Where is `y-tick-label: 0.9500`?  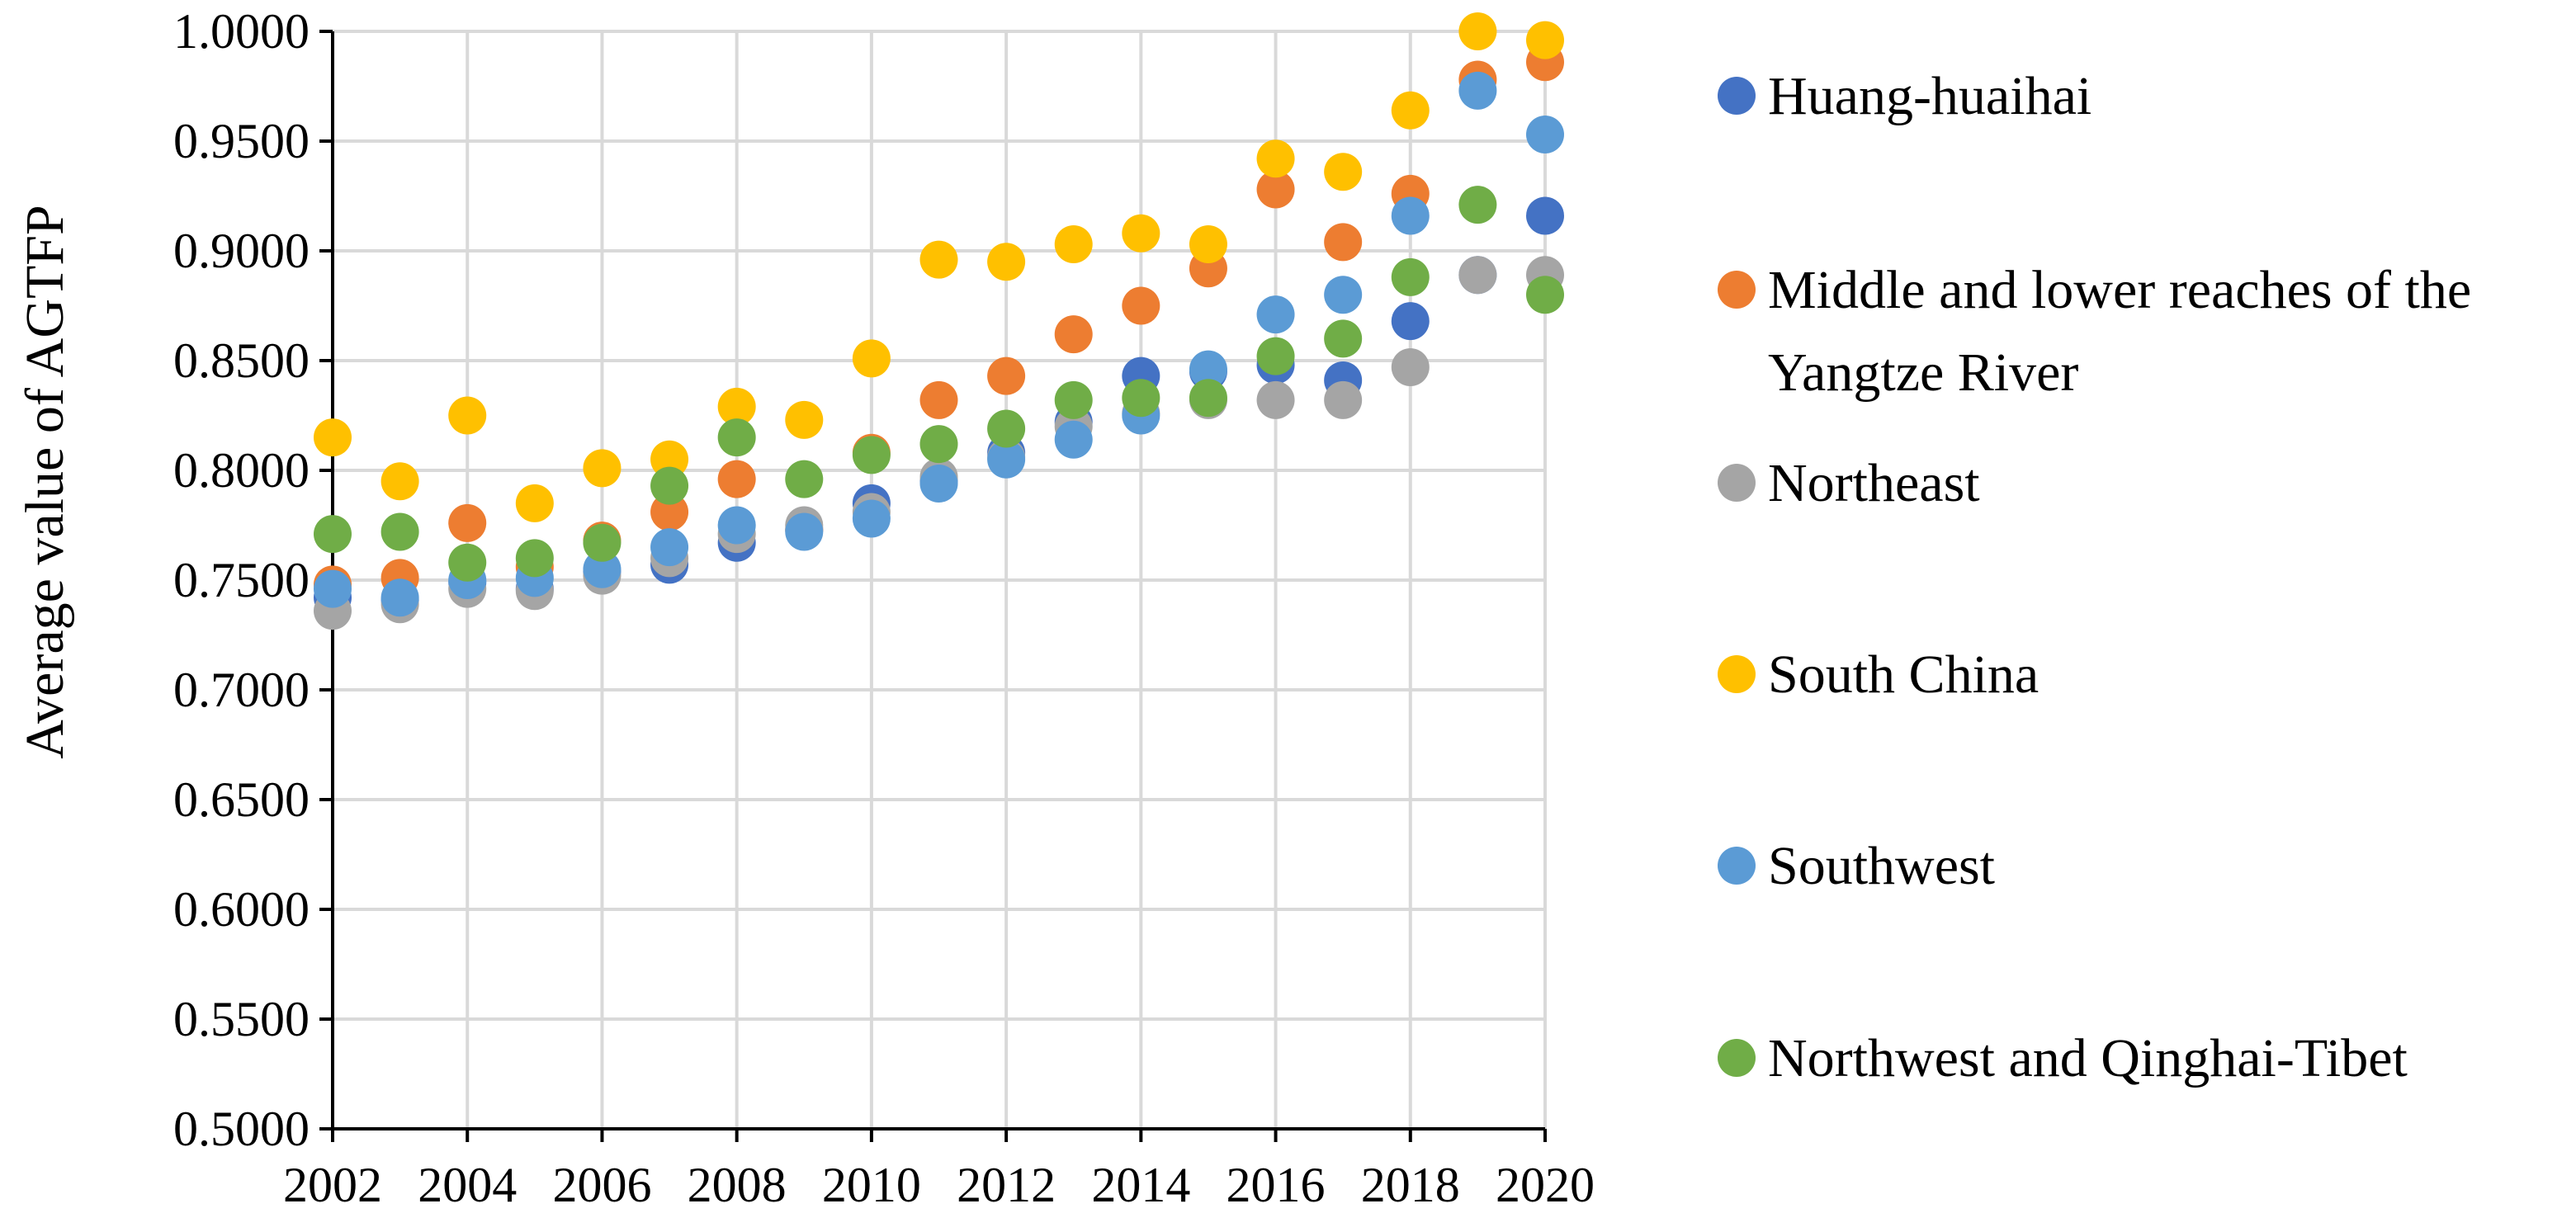 y-tick-label: 0.9500 is located at coordinates (241, 141).